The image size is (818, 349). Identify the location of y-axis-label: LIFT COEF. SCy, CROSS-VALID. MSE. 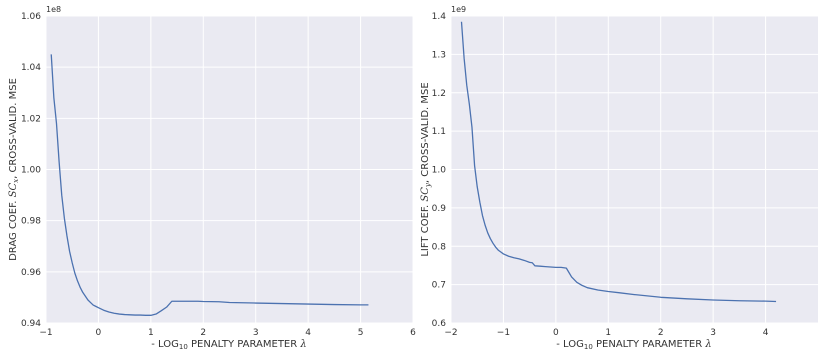
(426, 169).